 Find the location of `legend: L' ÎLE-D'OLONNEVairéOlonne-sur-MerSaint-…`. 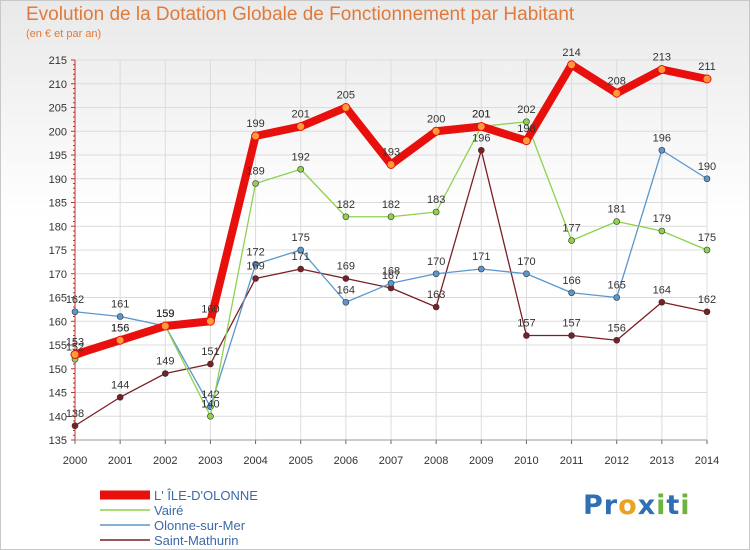

legend: L' ÎLE-D'OLONNEVairéOlonne-sur-MerSaint-… is located at coordinates (179, 518).